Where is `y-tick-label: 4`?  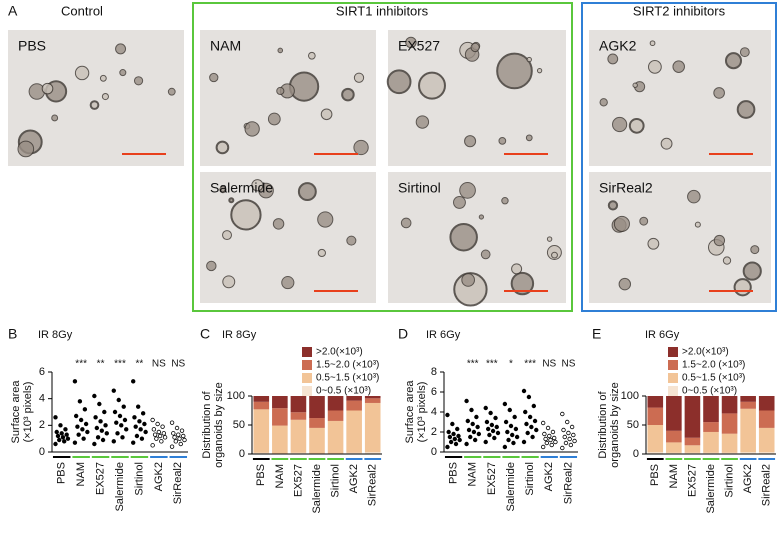 y-tick-label: 4 is located at coordinates (42, 399).